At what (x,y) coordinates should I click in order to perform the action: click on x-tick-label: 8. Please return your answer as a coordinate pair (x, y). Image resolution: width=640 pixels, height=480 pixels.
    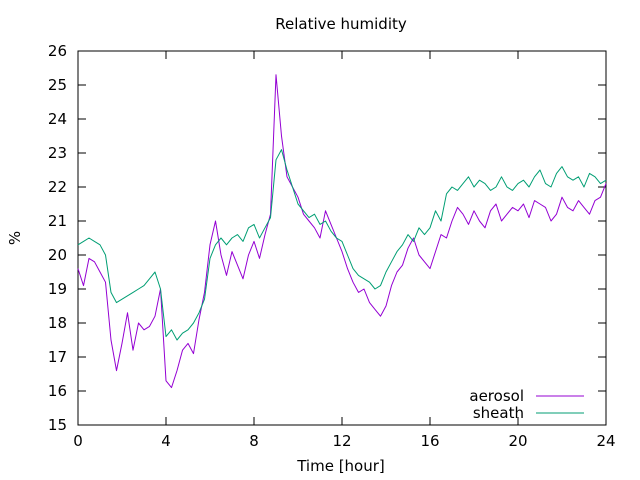
    Looking at the image, I should click on (254, 441).